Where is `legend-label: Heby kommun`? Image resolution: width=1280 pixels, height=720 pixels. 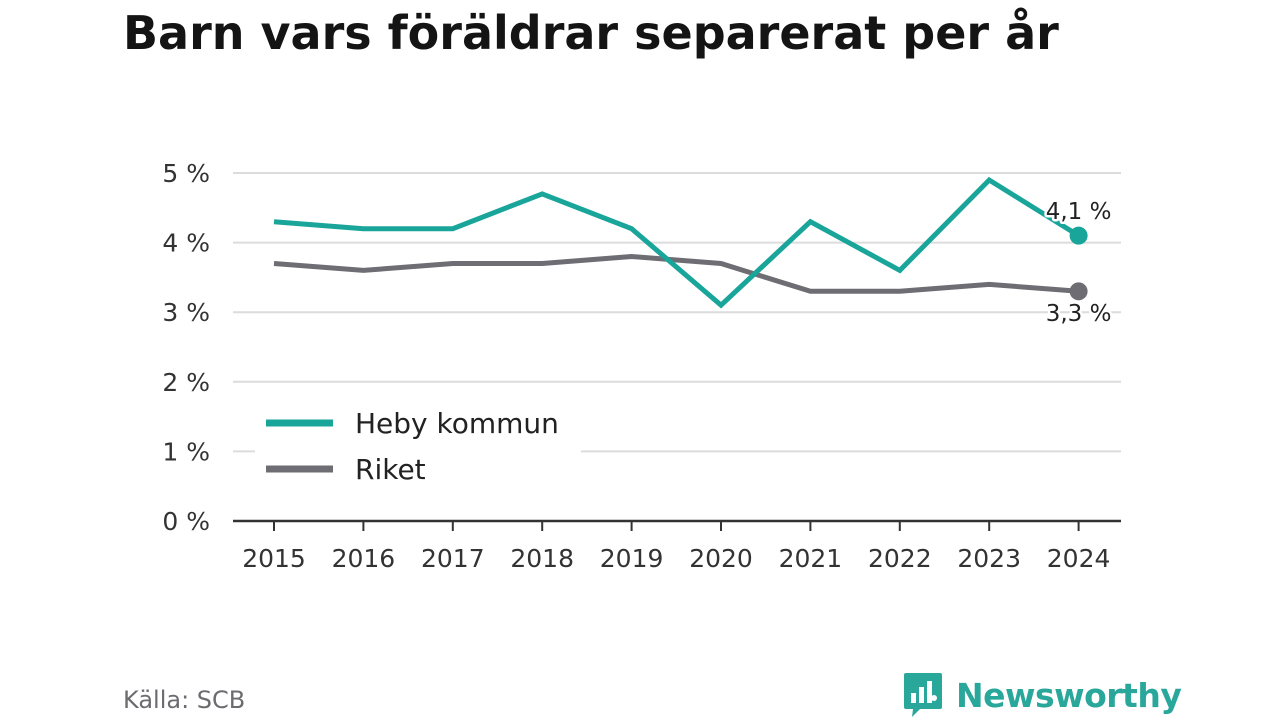 legend-label: Heby kommun is located at coordinates (457, 423).